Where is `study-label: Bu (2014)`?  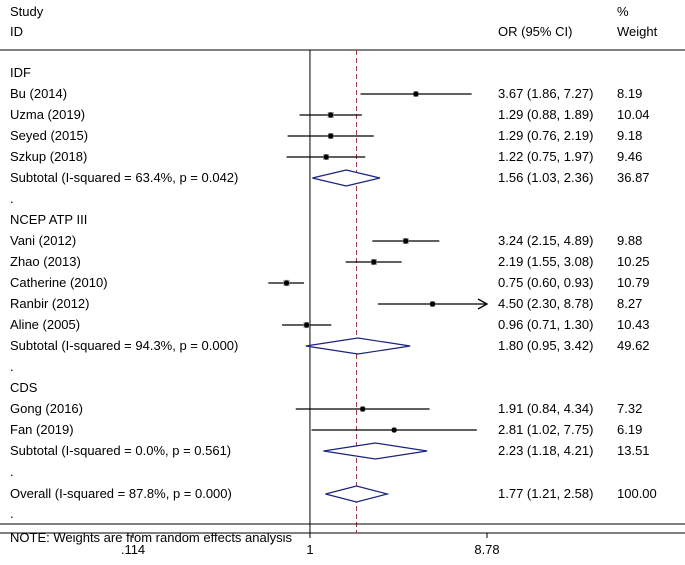
study-label: Bu (2014) is located at coordinates (39, 93).